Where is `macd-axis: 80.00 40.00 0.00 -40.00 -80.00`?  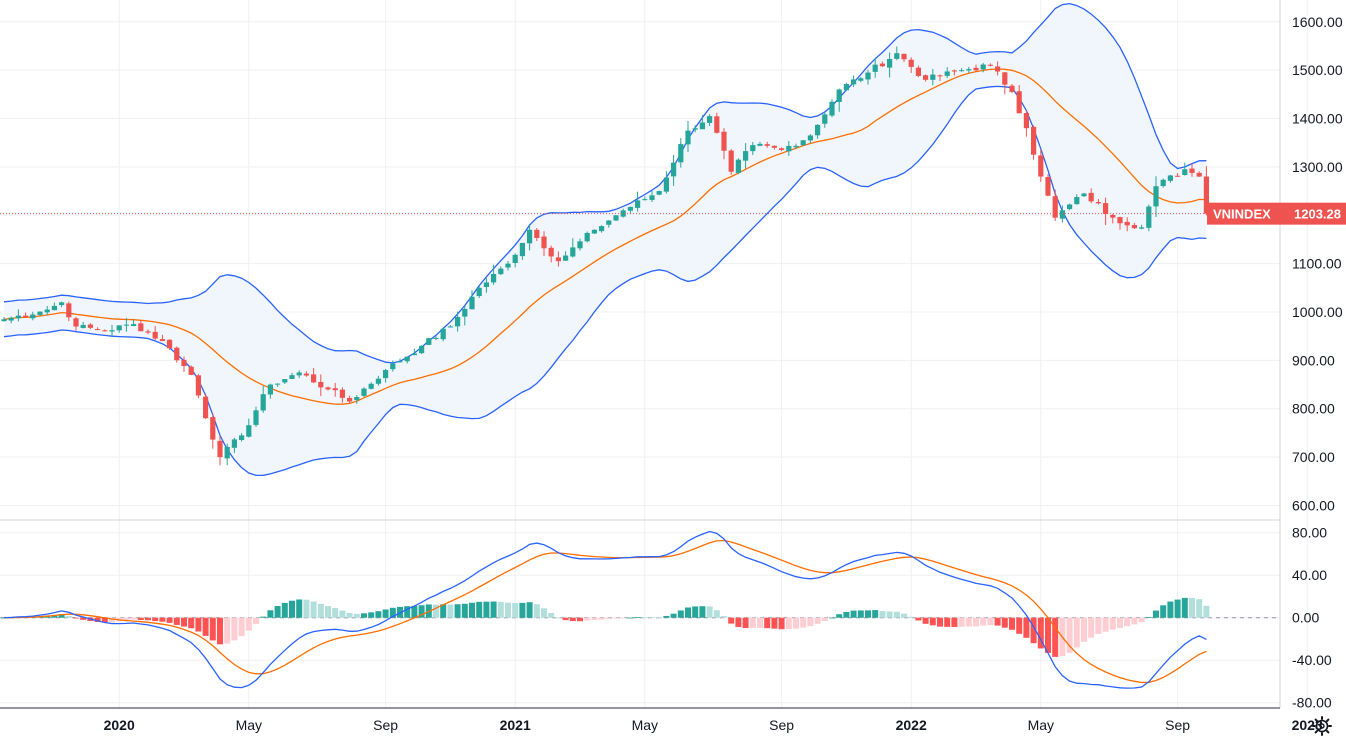
macd-axis: 80.00 40.00 0.00 -40.00 -80.00 is located at coordinates (1312, 618).